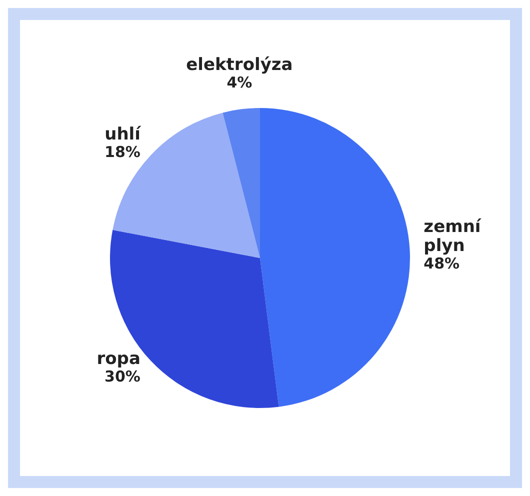 The image size is (530, 496). I want to click on data-label: 30%, so click(122, 377).